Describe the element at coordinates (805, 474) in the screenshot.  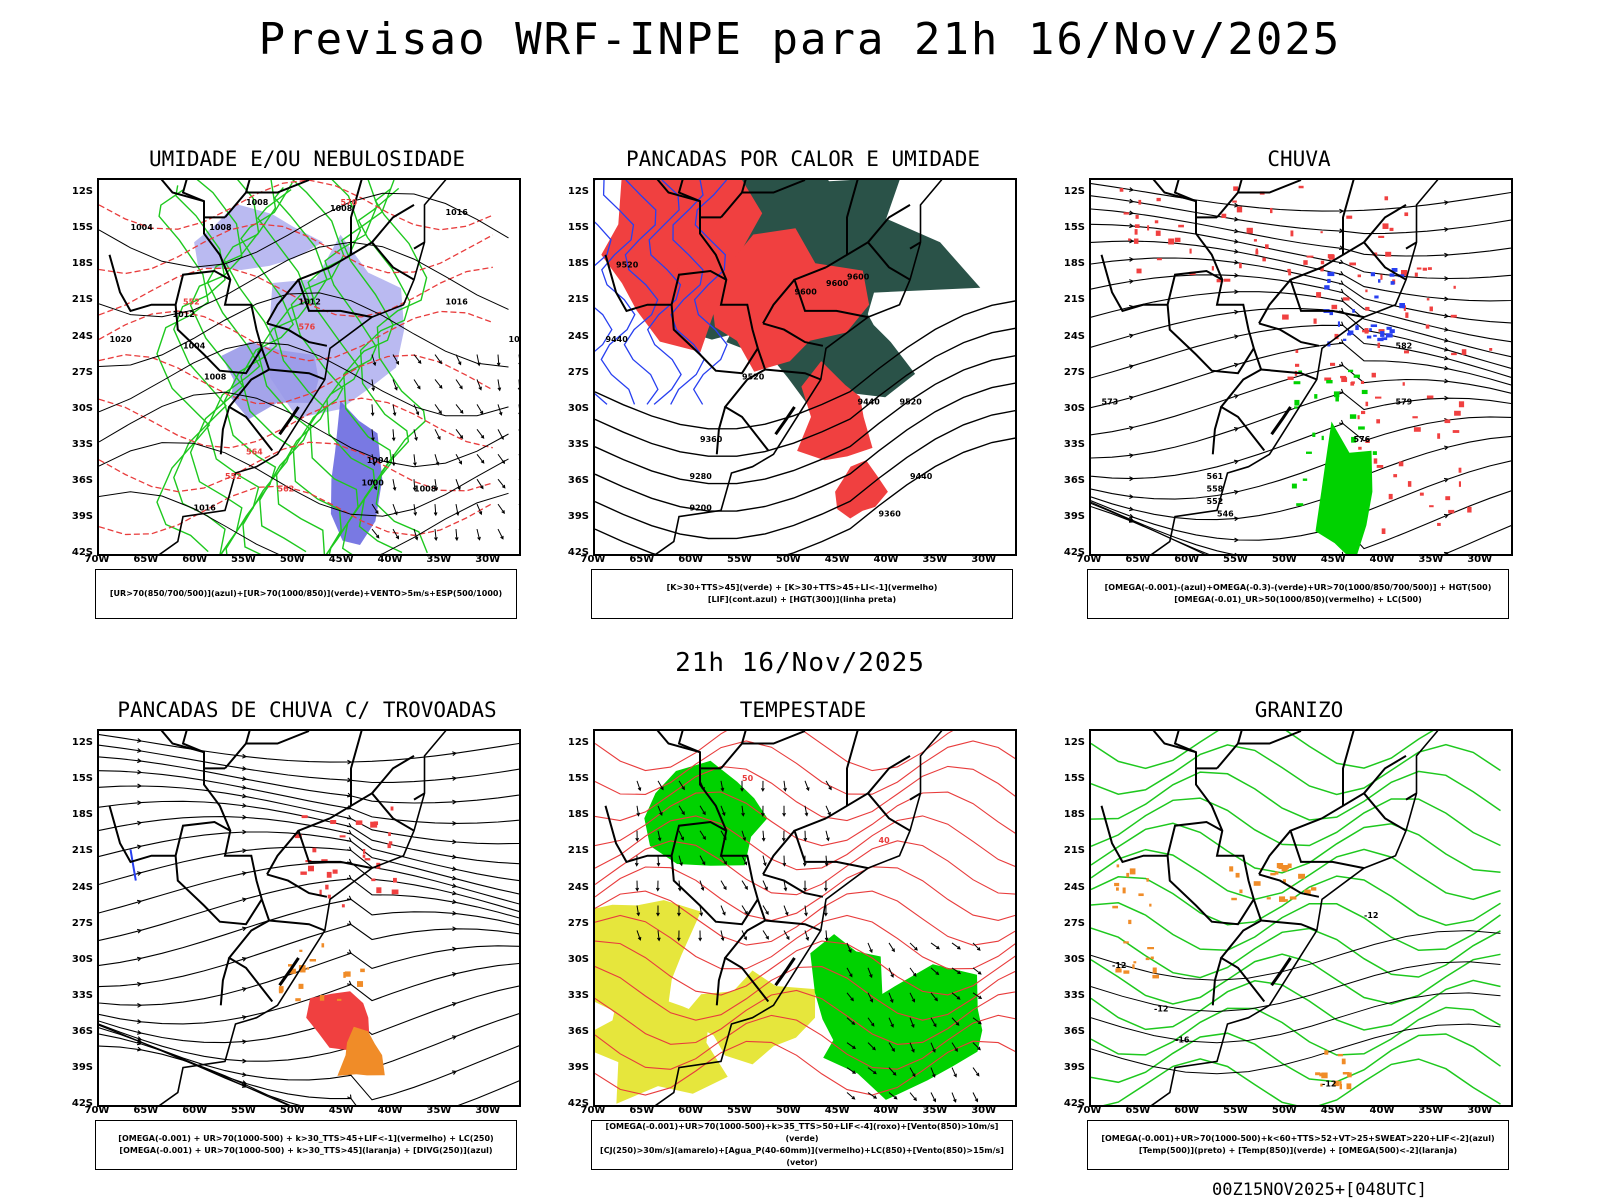
I see `geopotential-height-line` at that location.